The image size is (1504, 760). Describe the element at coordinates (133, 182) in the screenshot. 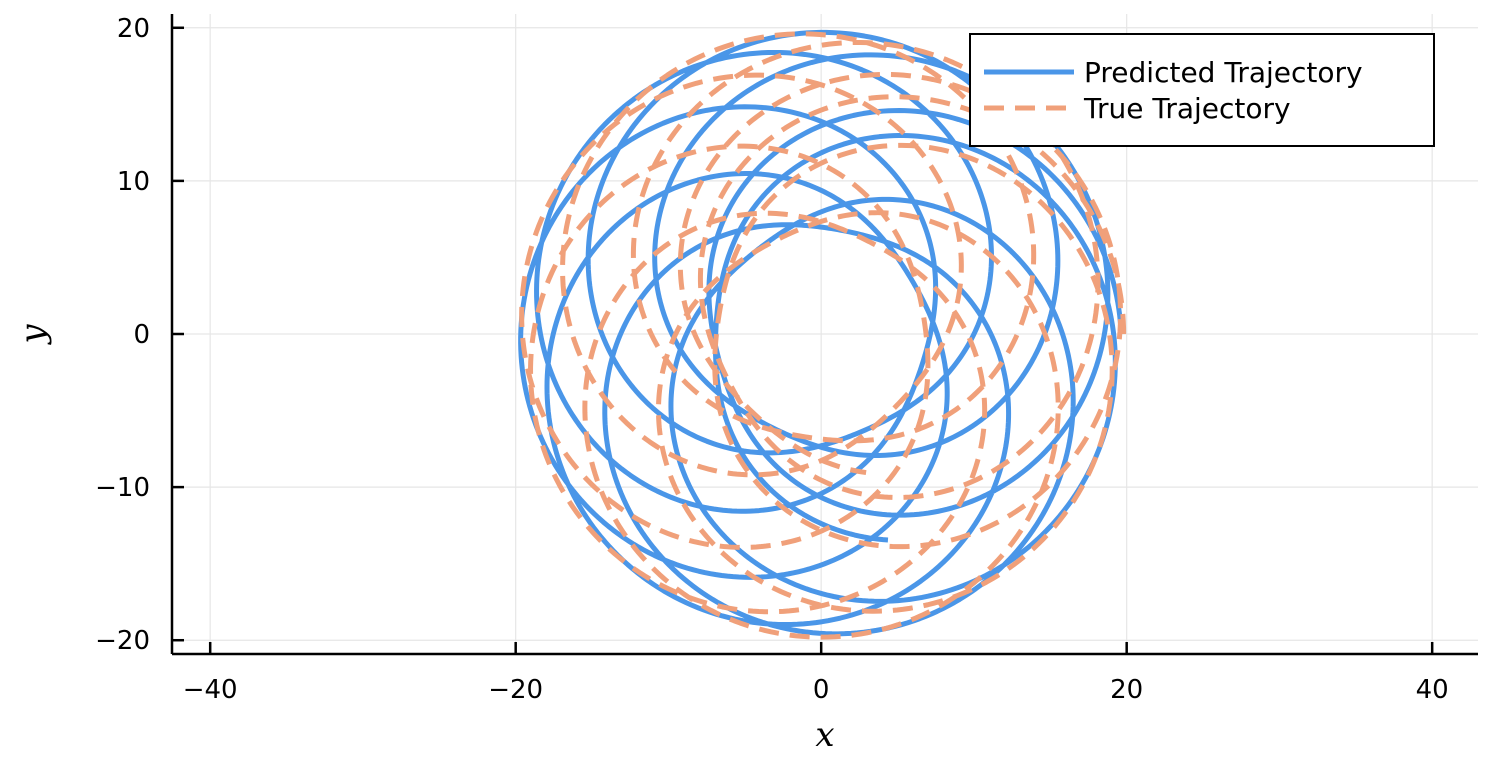

I see `y-tick-label-3: 10` at that location.